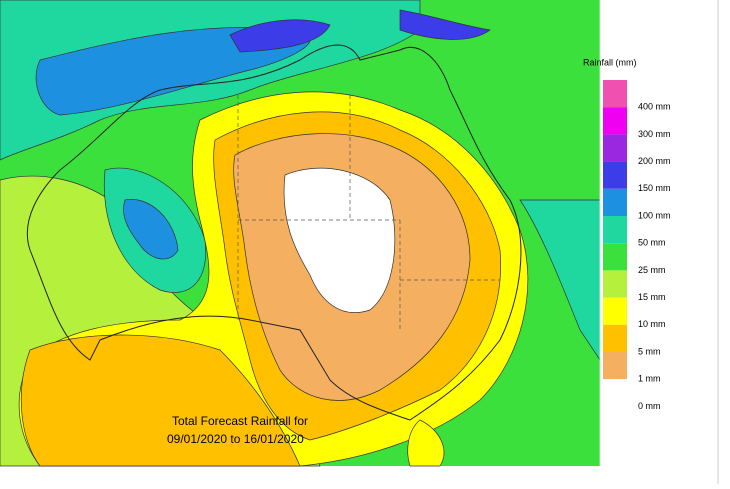 The width and height of the screenshot is (730, 489). Describe the element at coordinates (649, 406) in the screenshot. I see `legend-label: 0 mm` at that location.